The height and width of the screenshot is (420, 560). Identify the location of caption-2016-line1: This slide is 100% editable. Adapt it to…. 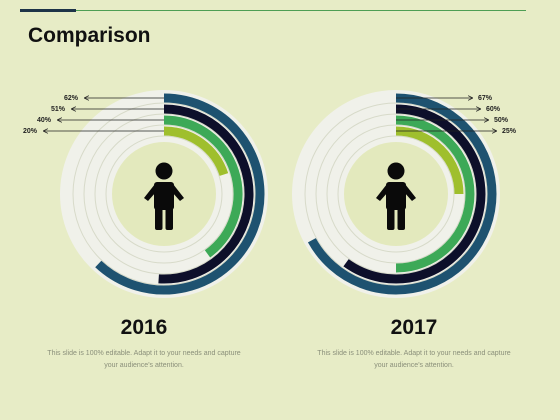
(144, 353).